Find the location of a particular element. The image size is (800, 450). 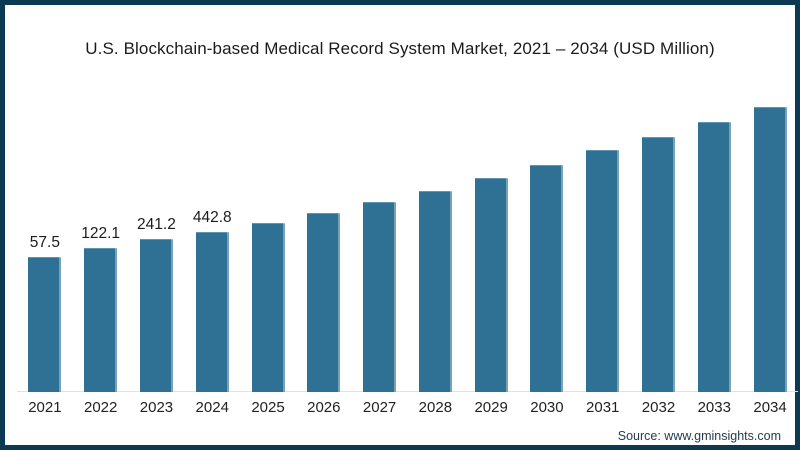

bar-column: 241.2 2023 is located at coordinates (157, 241).